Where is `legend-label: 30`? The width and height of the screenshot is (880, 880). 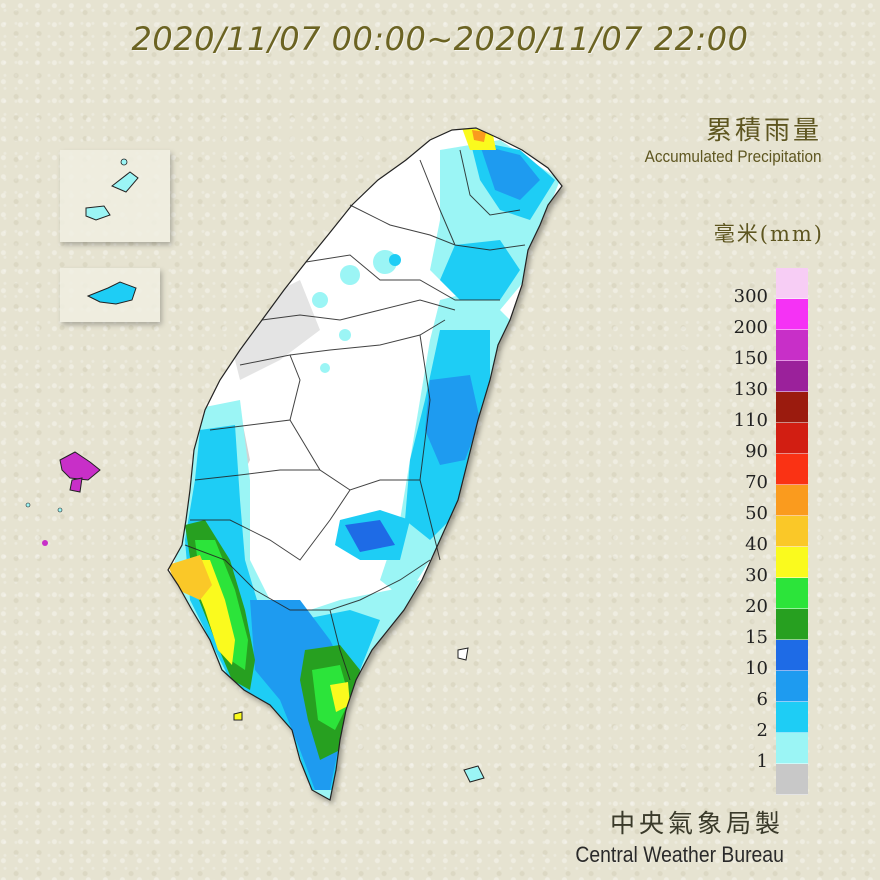 legend-label: 30 is located at coordinates (756, 575).